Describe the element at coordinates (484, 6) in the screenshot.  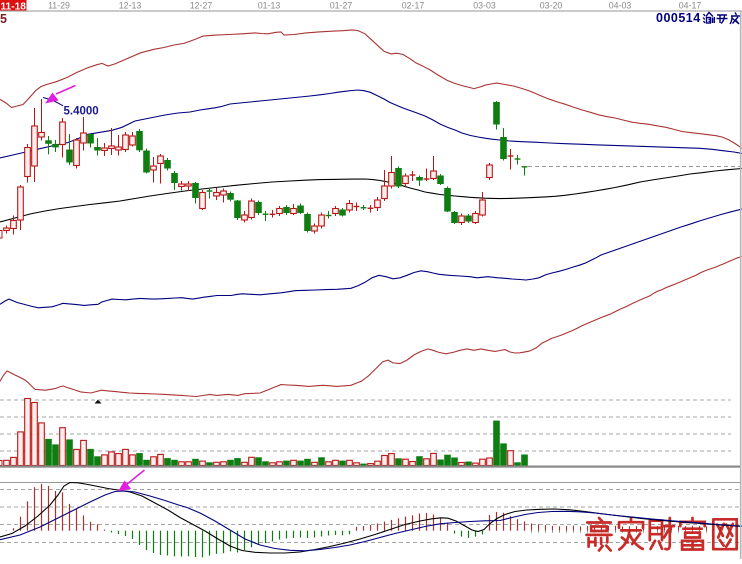
I see `svg-text: 03-03` at that location.